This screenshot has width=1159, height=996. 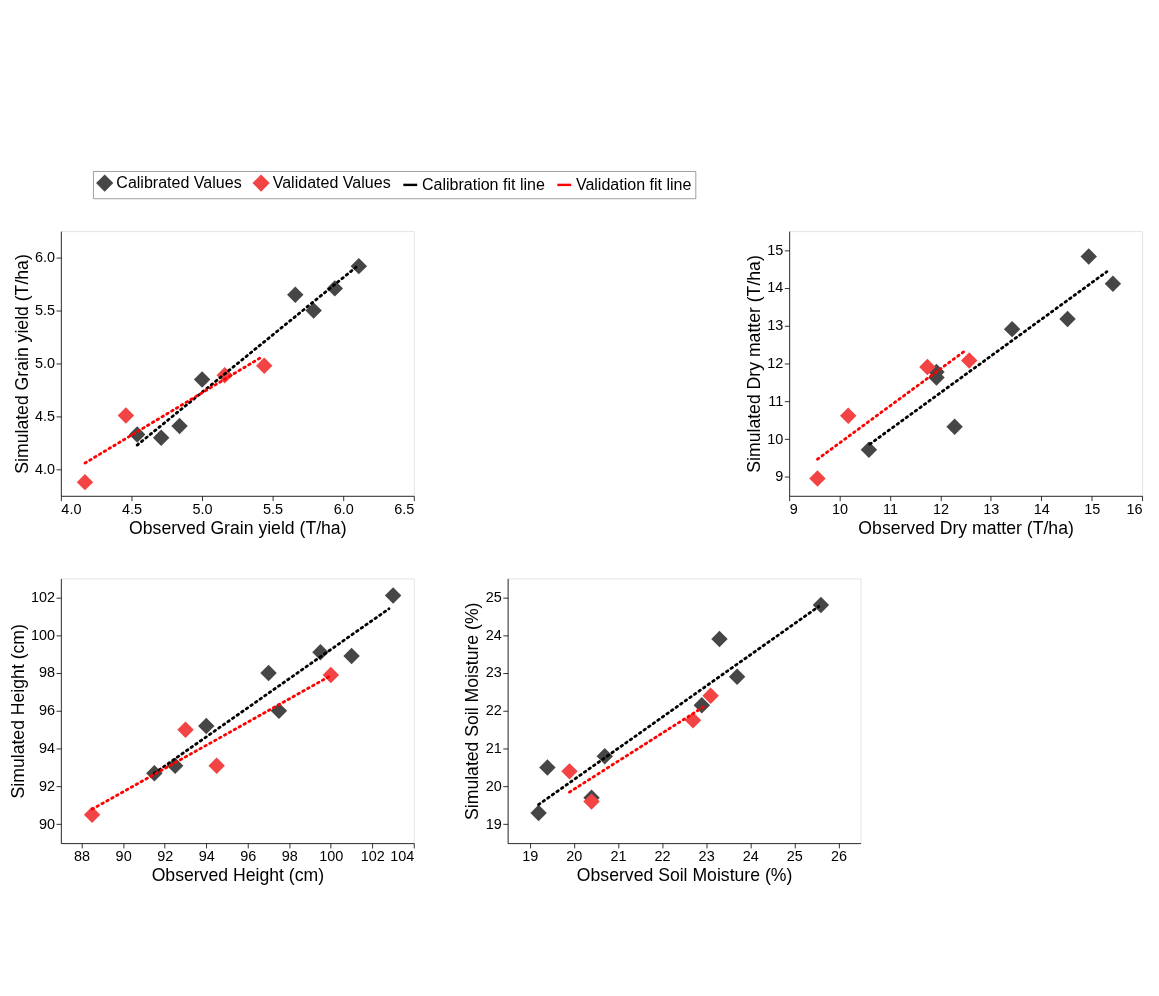 I want to click on x-axis-title: Observed Height (cm), so click(x=238, y=875).